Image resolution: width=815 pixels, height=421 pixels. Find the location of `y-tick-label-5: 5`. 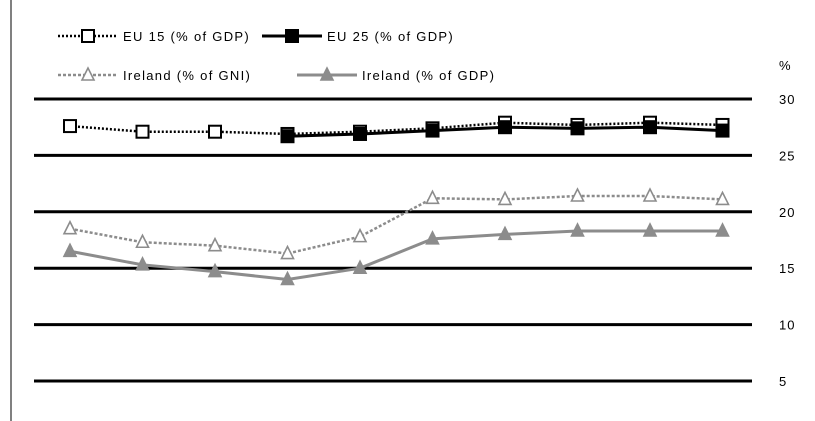

y-tick-label-5: 5 is located at coordinates (783, 381).